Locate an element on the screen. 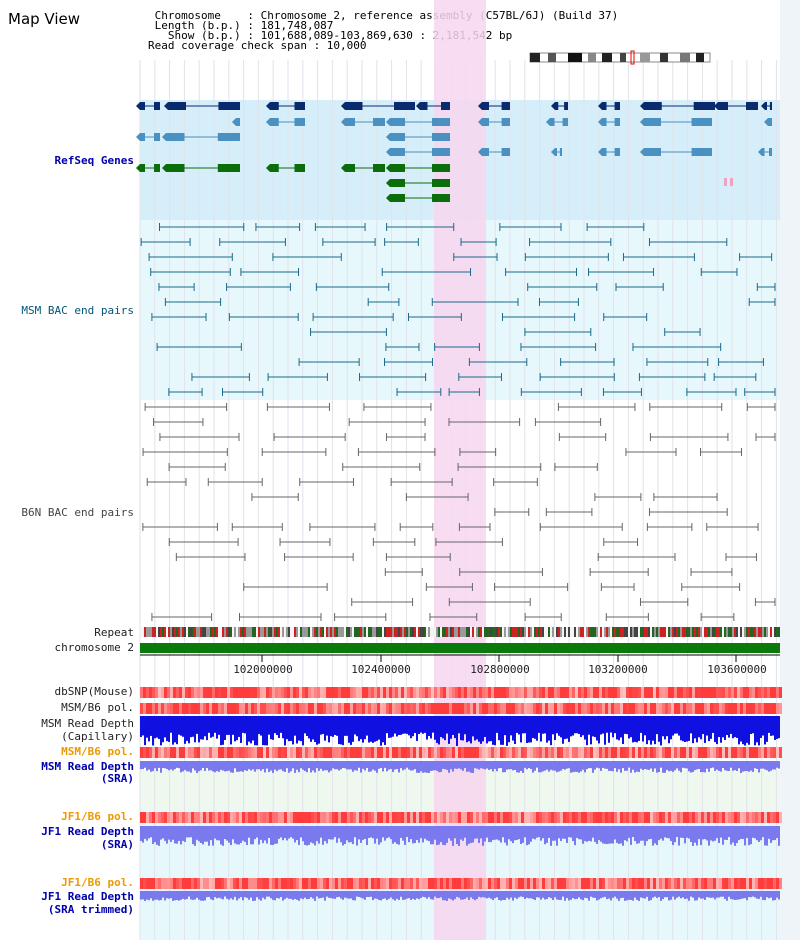 The image size is (800, 940). info-length: Length (b.p.) : 181,748,087 is located at coordinates (241, 25).